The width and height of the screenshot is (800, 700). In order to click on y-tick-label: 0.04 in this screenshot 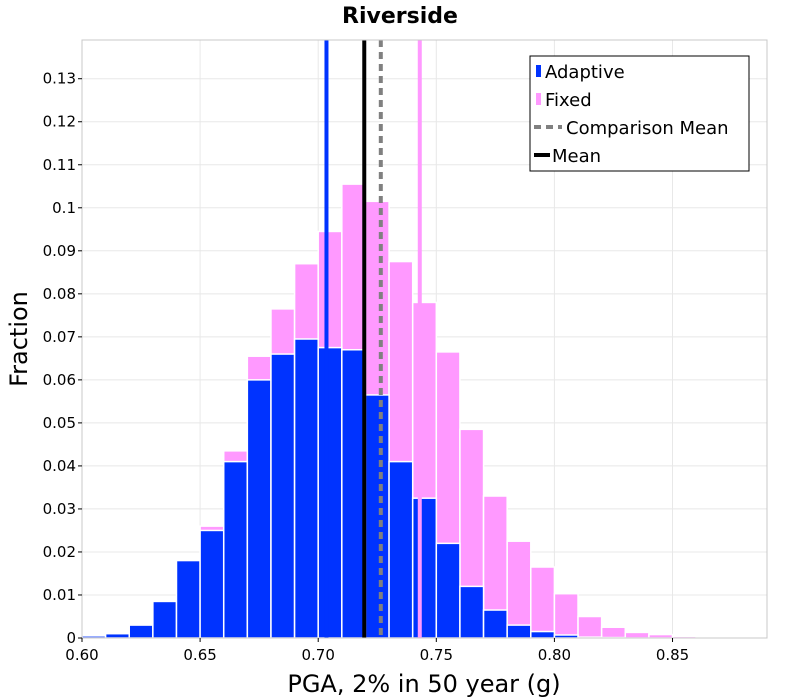, I will do `click(59, 466)`.